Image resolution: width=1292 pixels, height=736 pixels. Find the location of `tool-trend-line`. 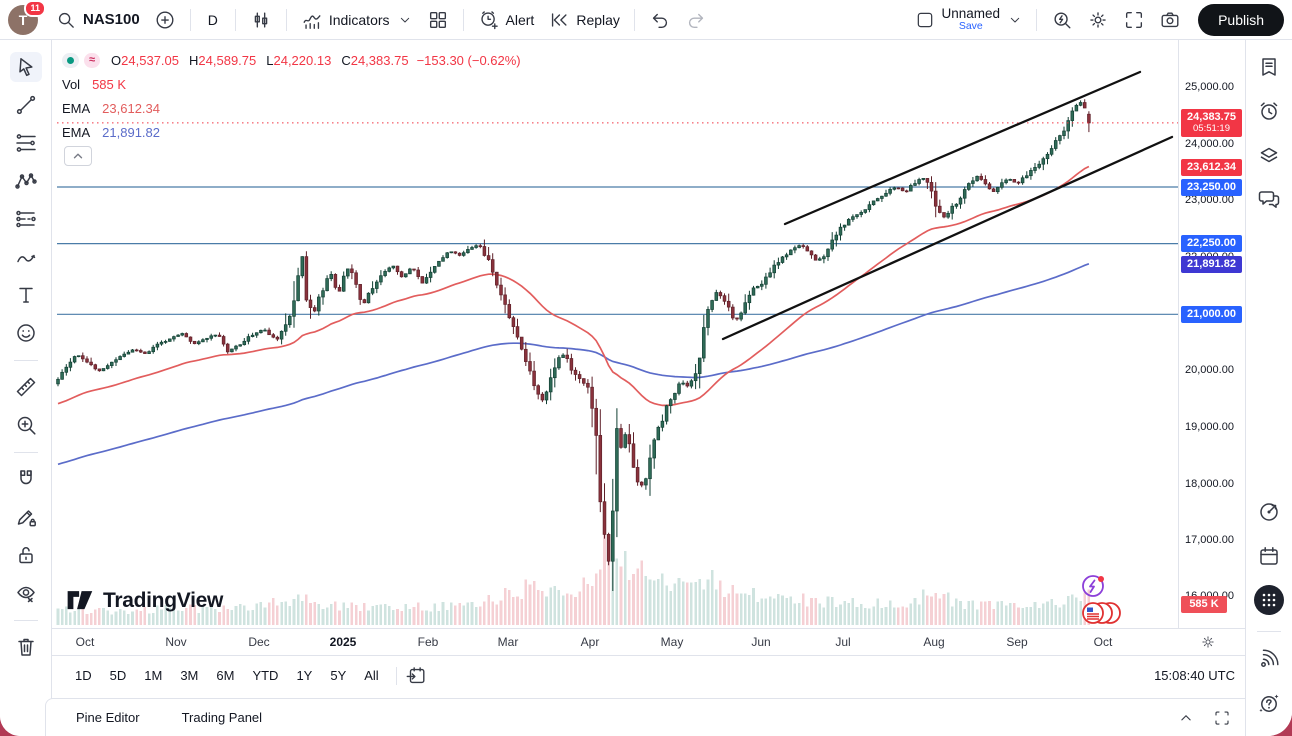

tool-trend-line is located at coordinates (26, 105).